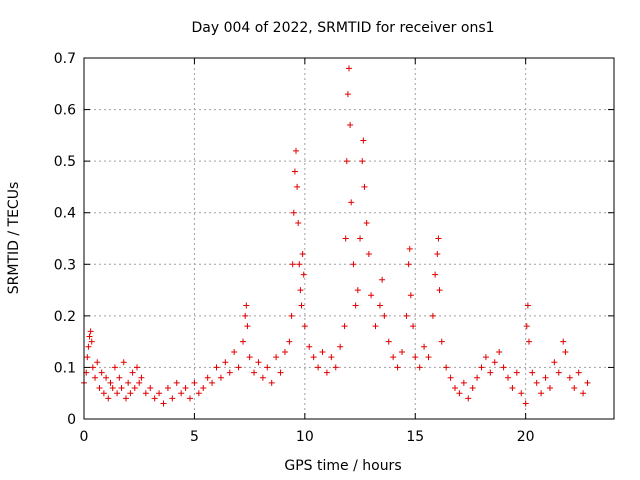  Describe the element at coordinates (71, 420) in the screenshot. I see `y-tick-label: 0` at that location.